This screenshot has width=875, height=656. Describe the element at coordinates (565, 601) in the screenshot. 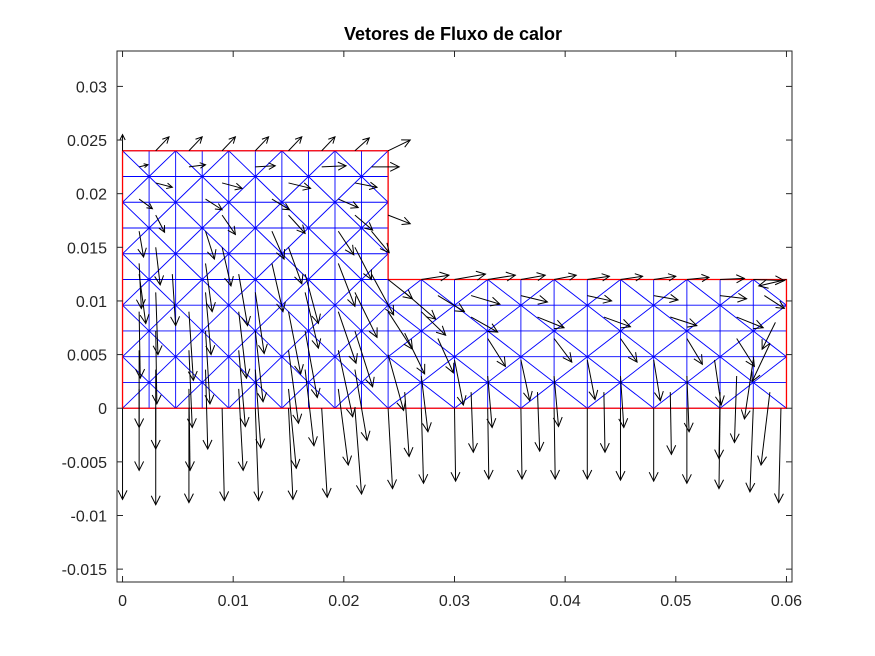

I see `x-tick-label: 0.04` at that location.